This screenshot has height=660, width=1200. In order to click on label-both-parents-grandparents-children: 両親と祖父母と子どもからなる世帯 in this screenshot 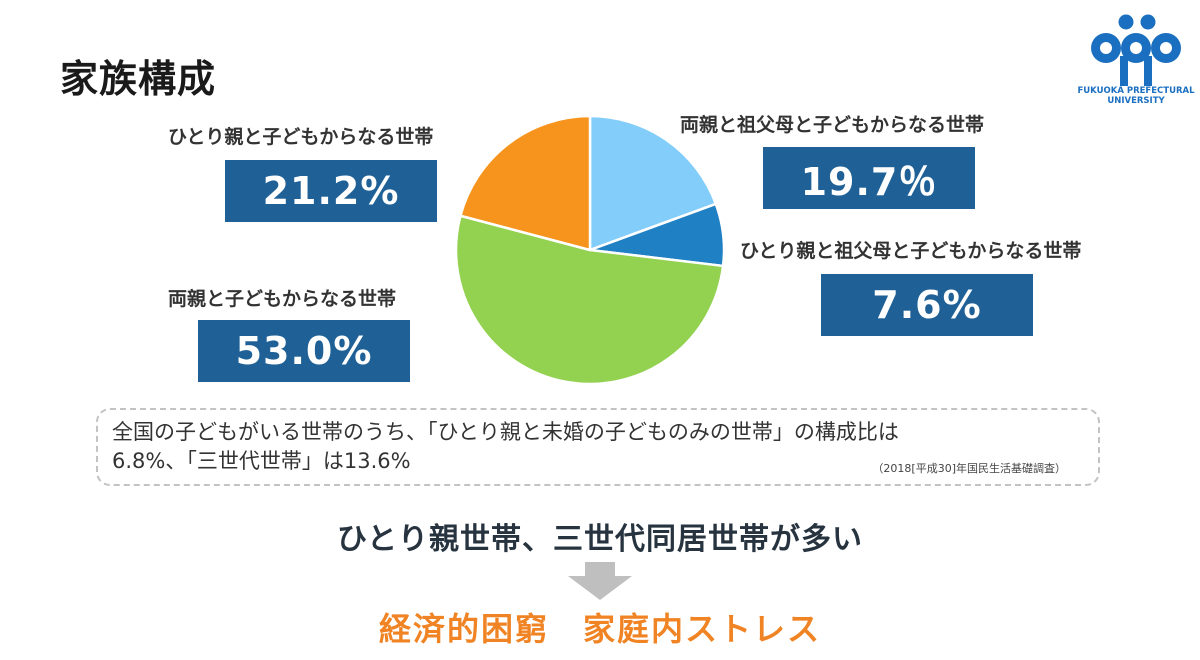, I will do `click(832, 125)`.